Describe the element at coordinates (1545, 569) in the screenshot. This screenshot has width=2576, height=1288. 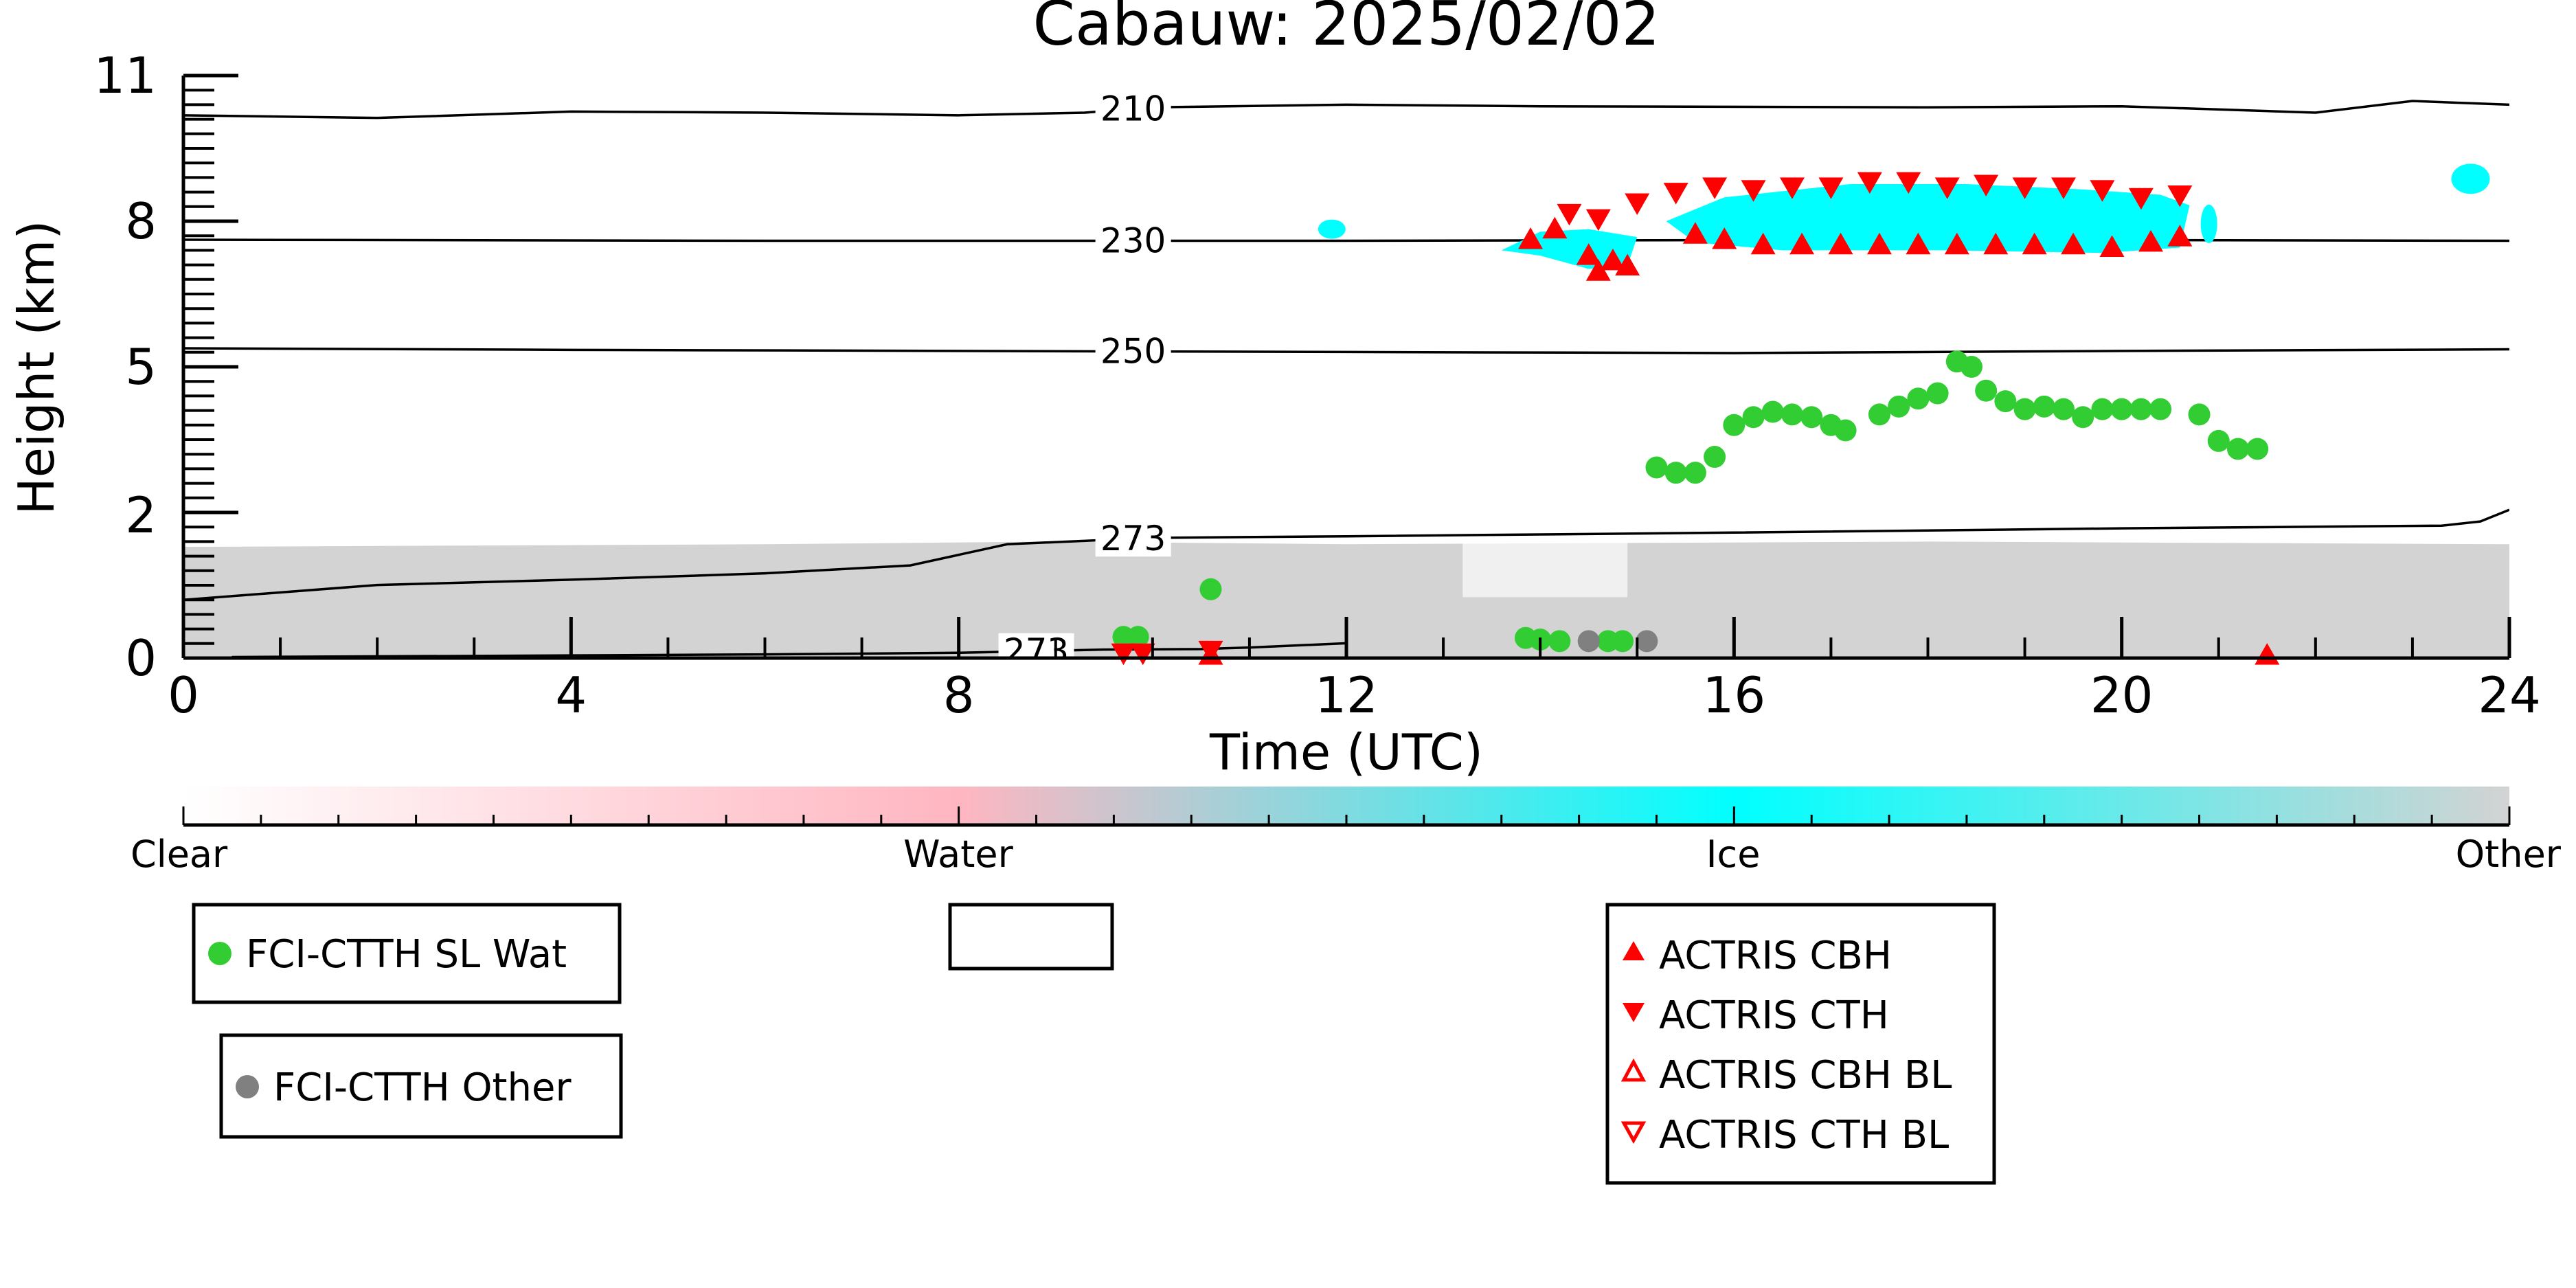
I see `boundary-layer-gap` at that location.